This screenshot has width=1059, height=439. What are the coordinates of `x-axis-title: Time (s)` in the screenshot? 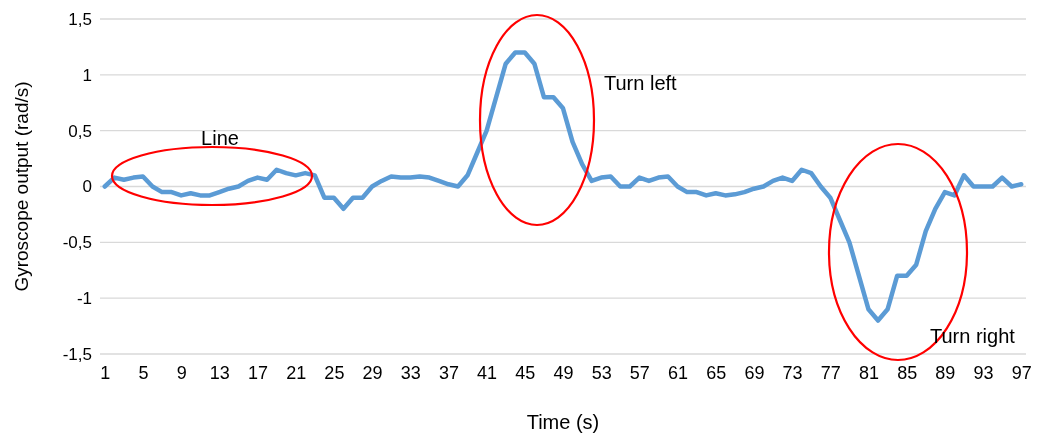 It's located at (563, 422).